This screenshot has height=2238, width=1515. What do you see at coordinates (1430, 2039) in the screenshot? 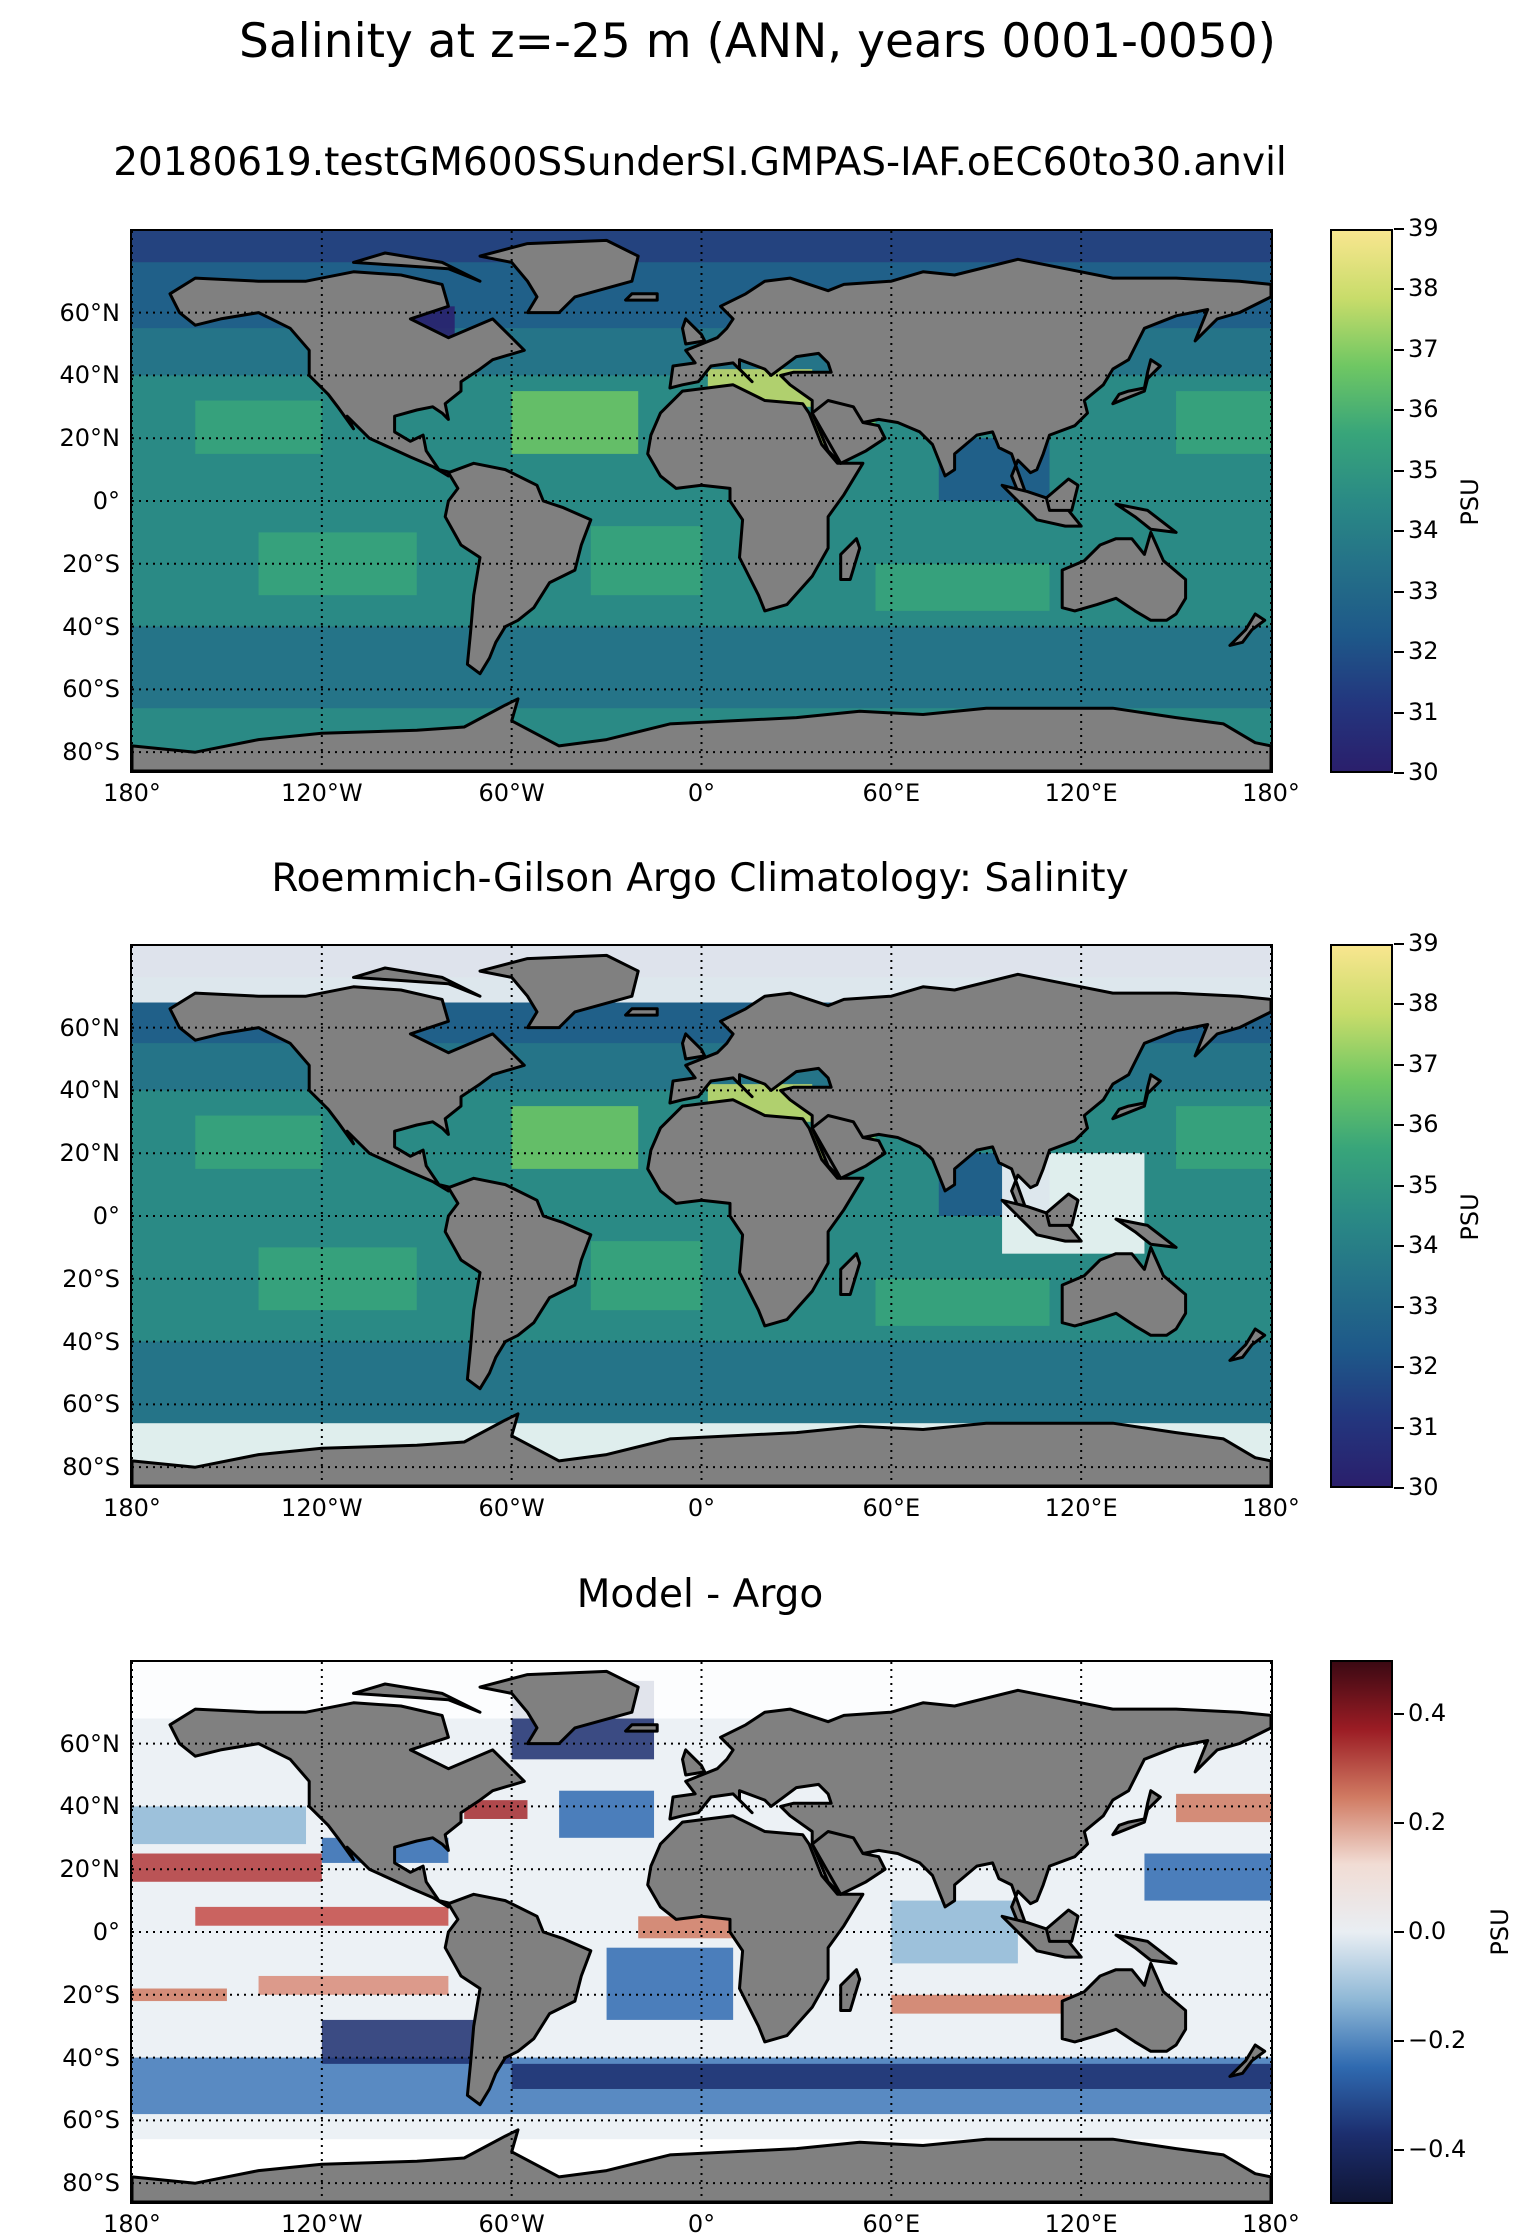
I see `colorbar-tick-label: −0.2` at bounding box center [1430, 2039].